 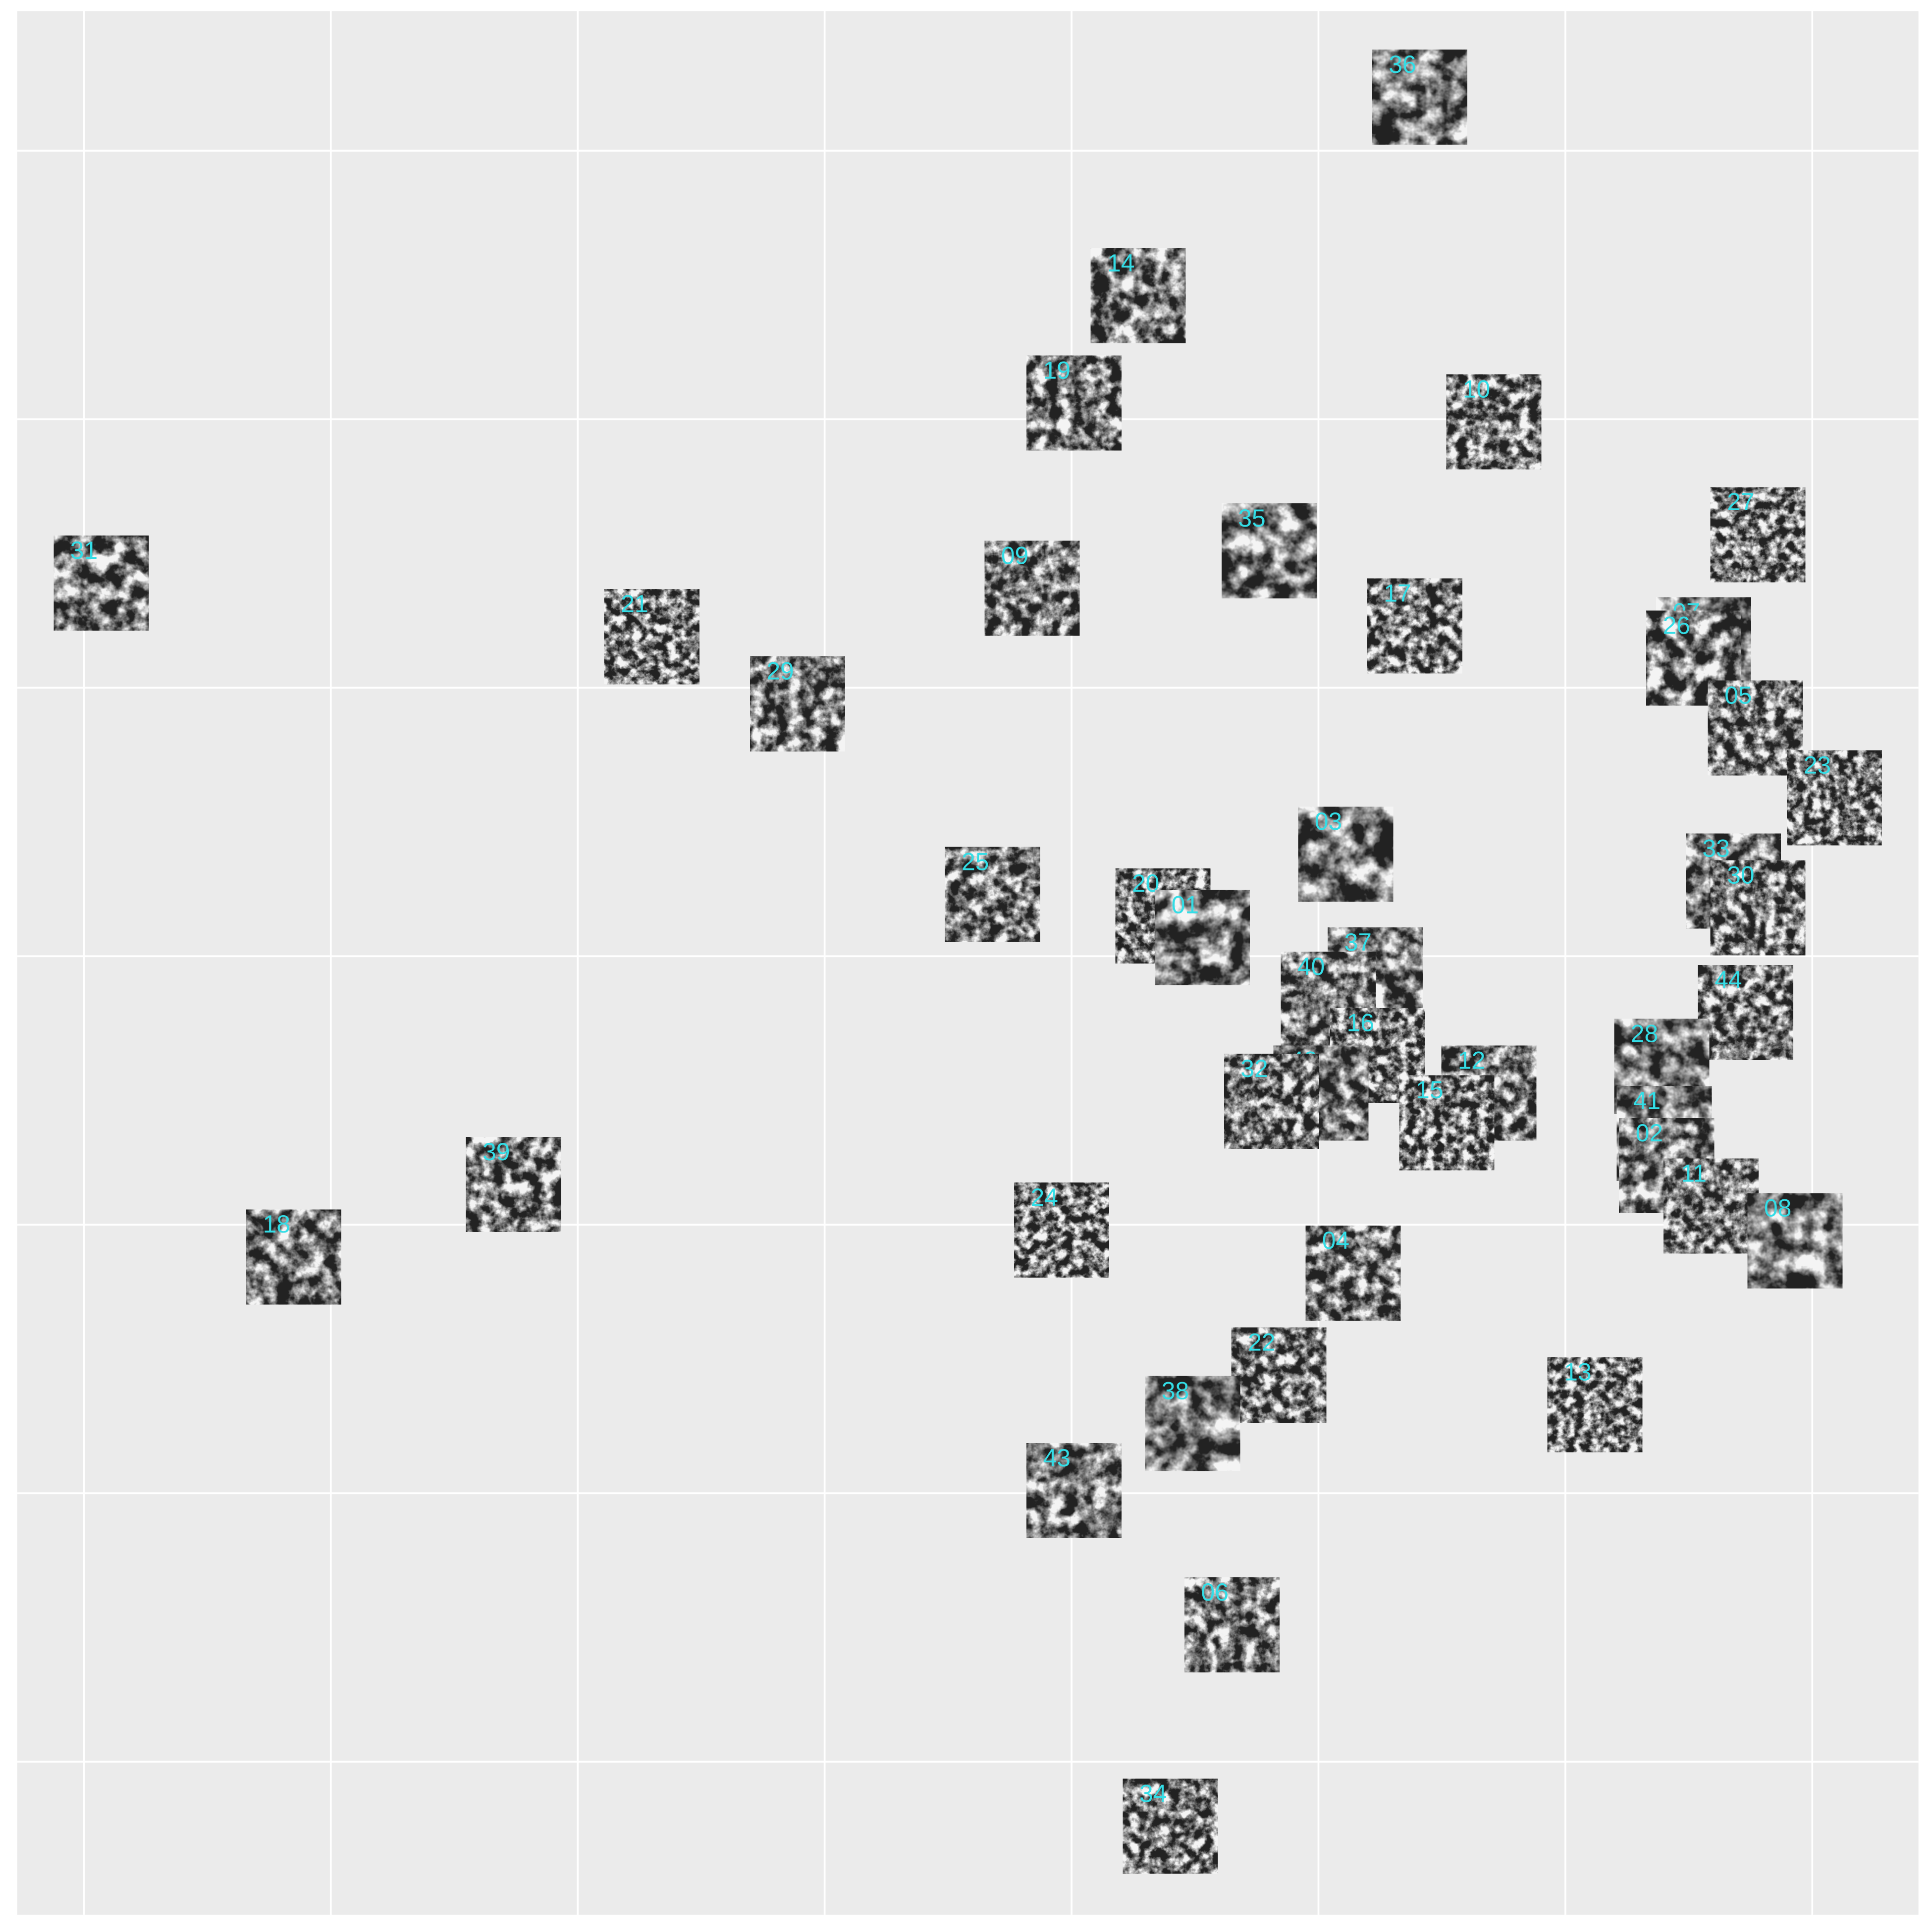 What do you see at coordinates (1429, 1090) in the screenshot?
I see `point-label: 15` at bounding box center [1429, 1090].